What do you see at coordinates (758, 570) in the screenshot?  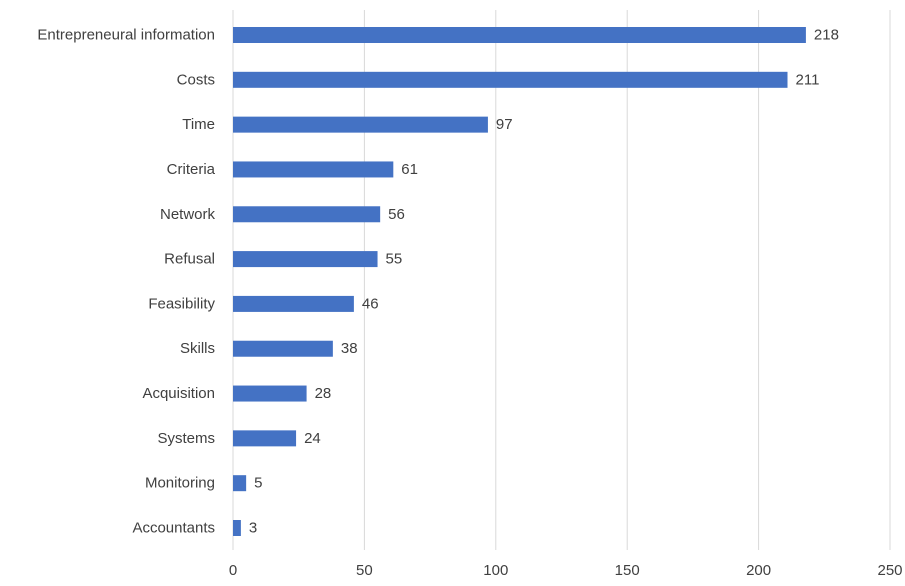 I see `x-tick-label: 200` at bounding box center [758, 570].